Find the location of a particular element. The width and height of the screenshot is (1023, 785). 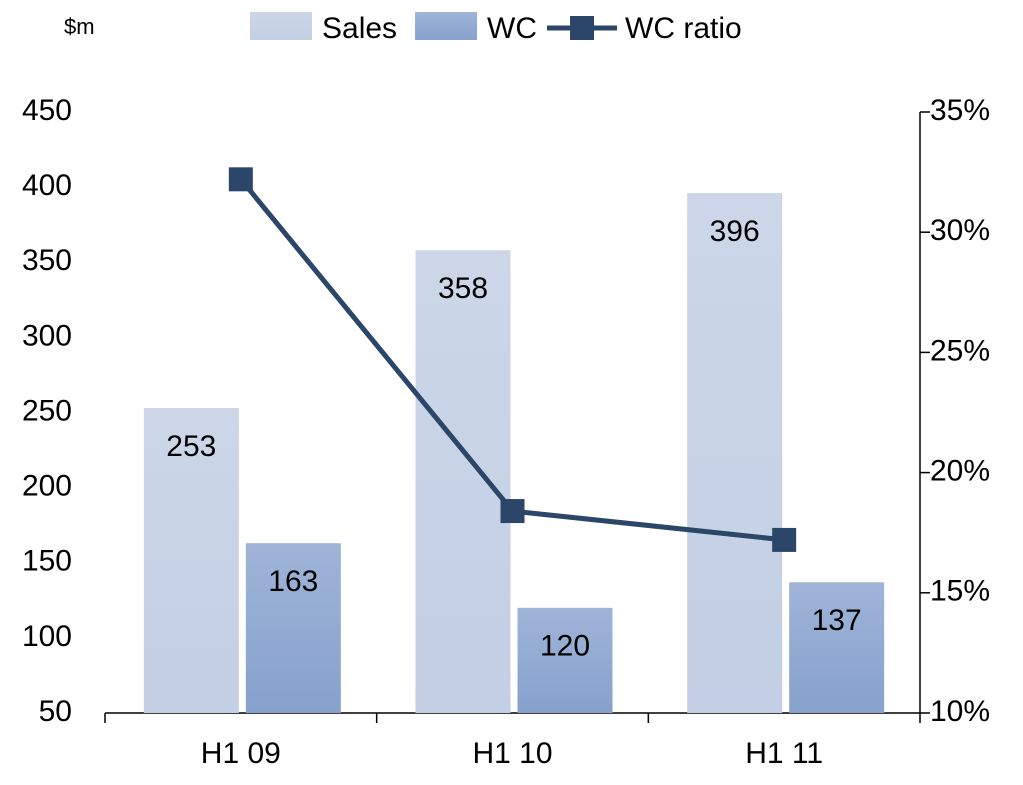

y2-tick-label: 35% is located at coordinates (960, 110).